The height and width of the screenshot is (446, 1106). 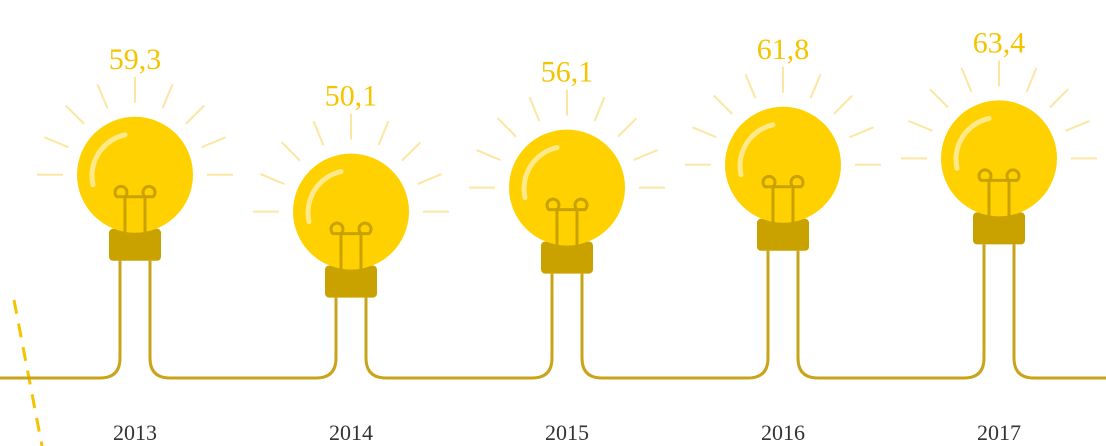 What do you see at coordinates (135, 432) in the screenshot?
I see `x-tick-label: 2013` at bounding box center [135, 432].